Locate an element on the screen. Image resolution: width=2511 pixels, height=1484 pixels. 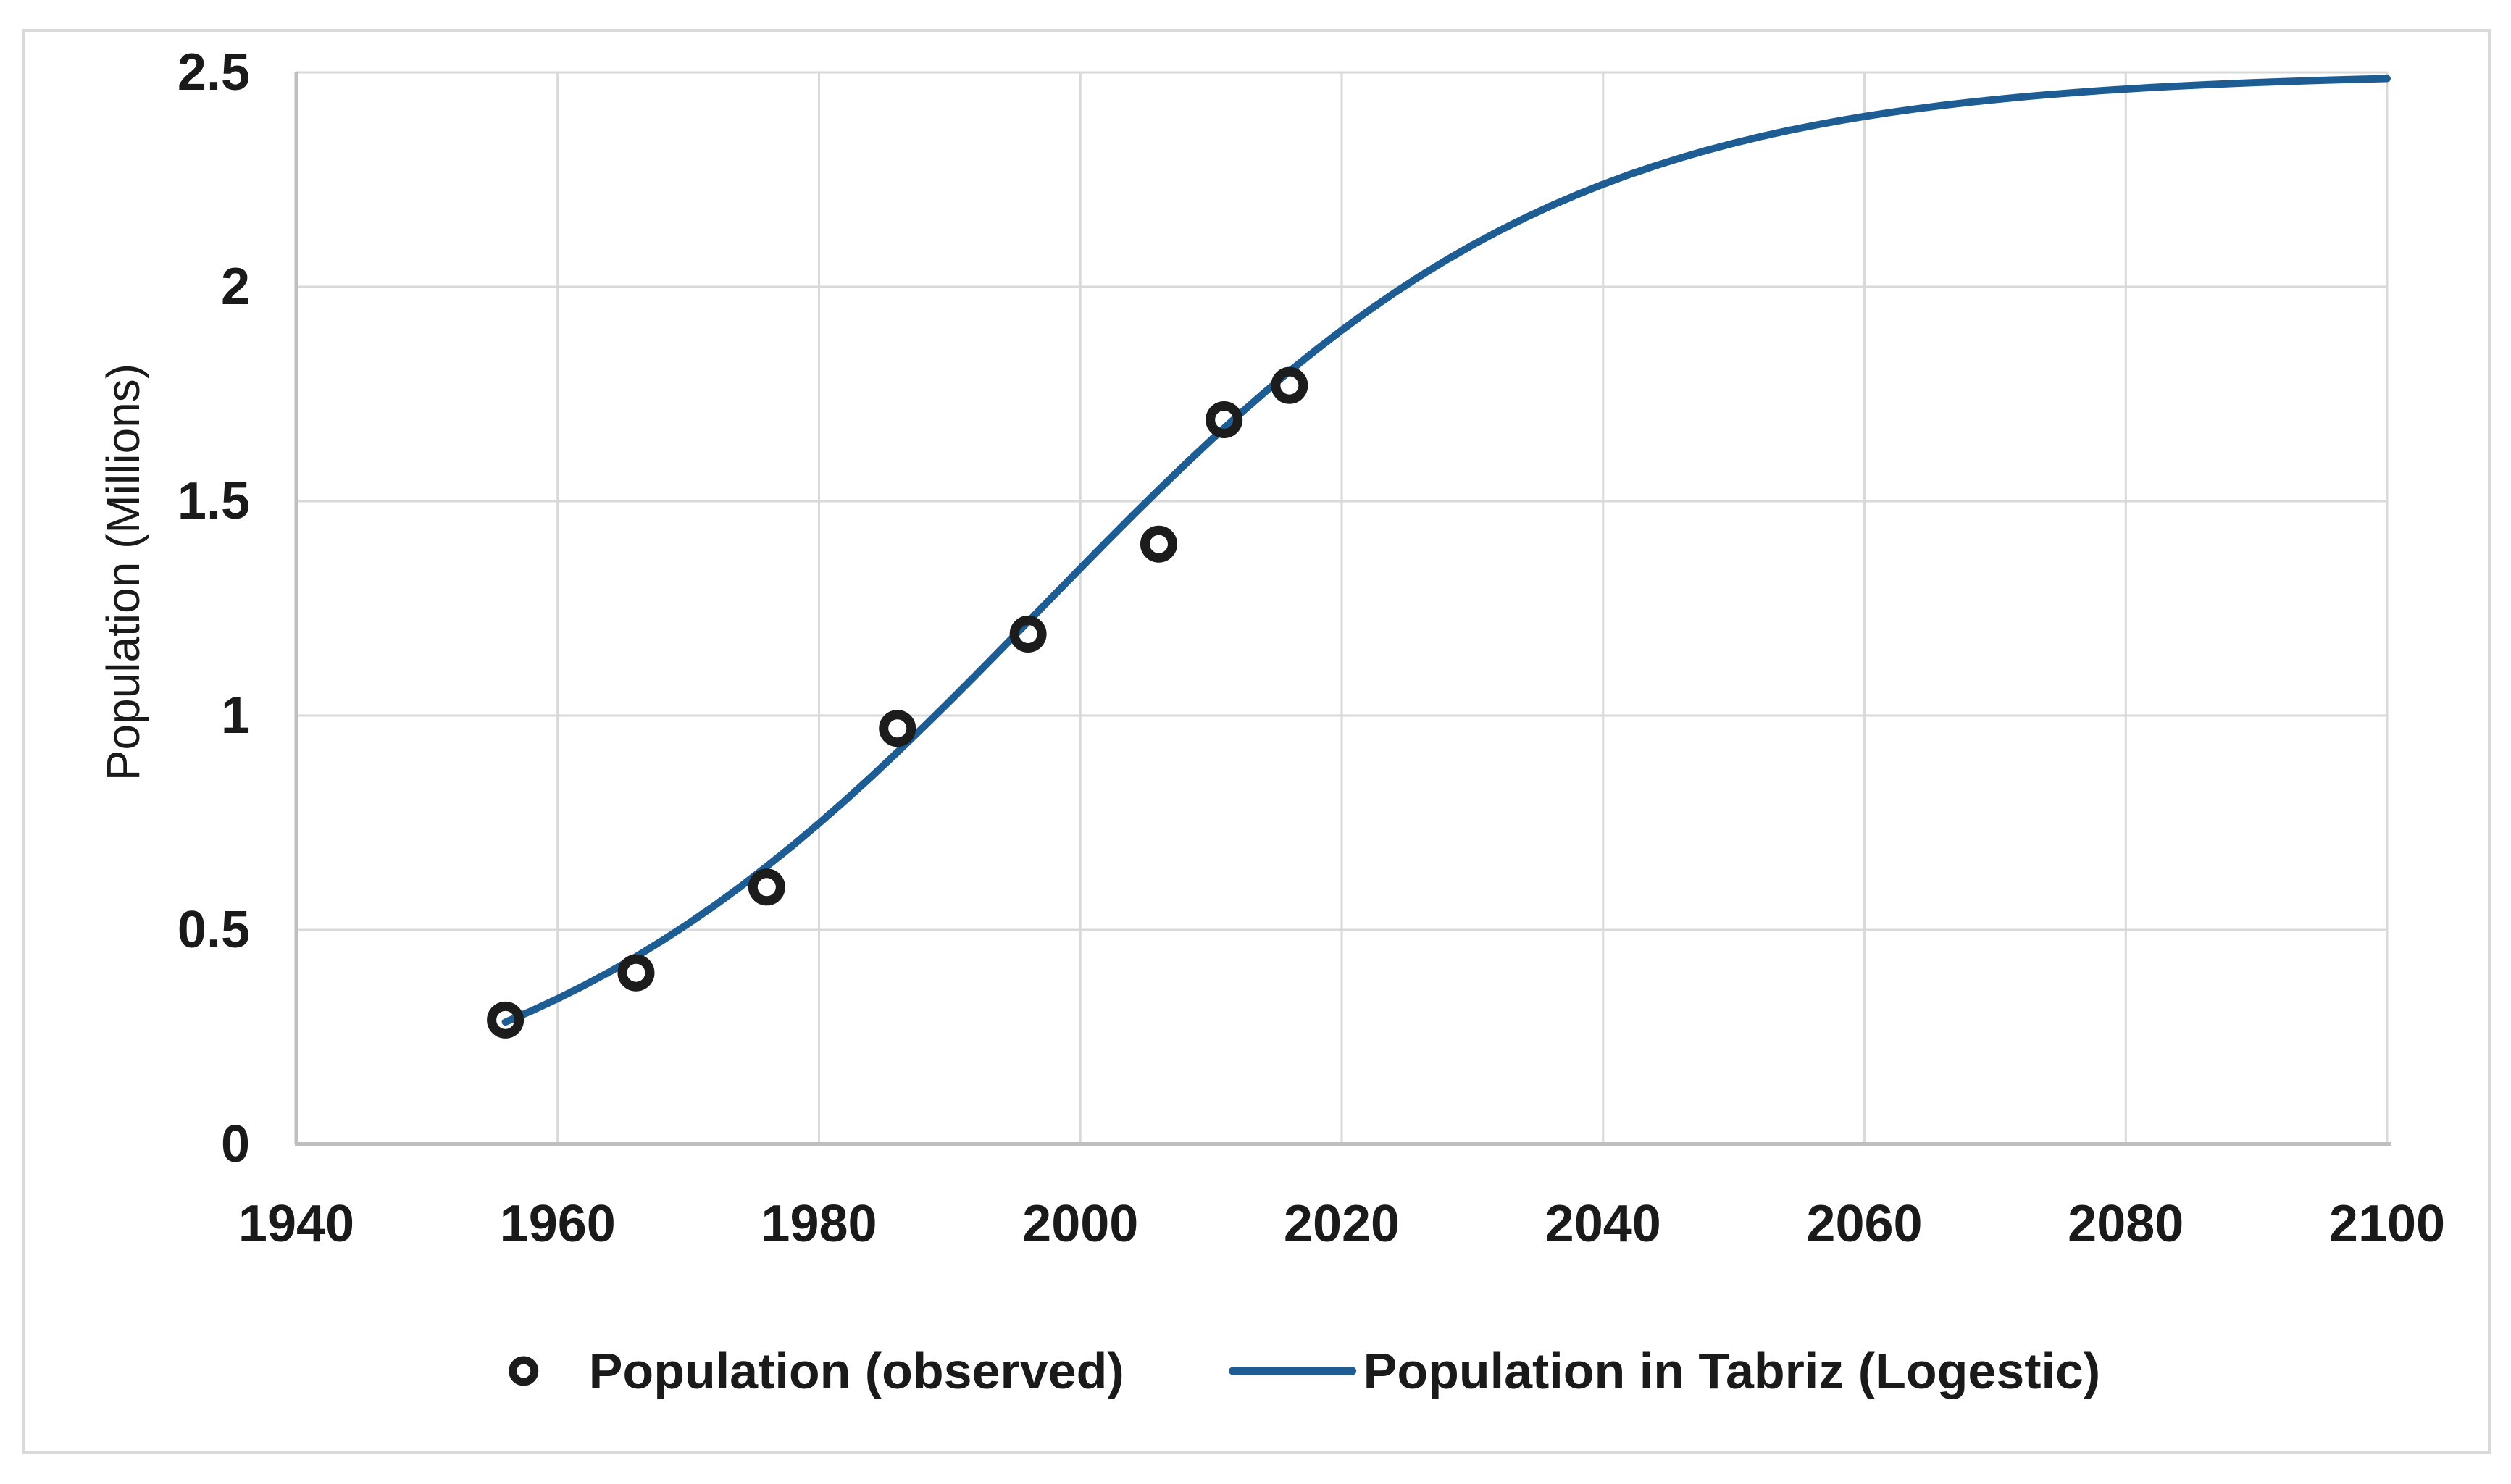
y-tick-label: 2 is located at coordinates (235, 287).